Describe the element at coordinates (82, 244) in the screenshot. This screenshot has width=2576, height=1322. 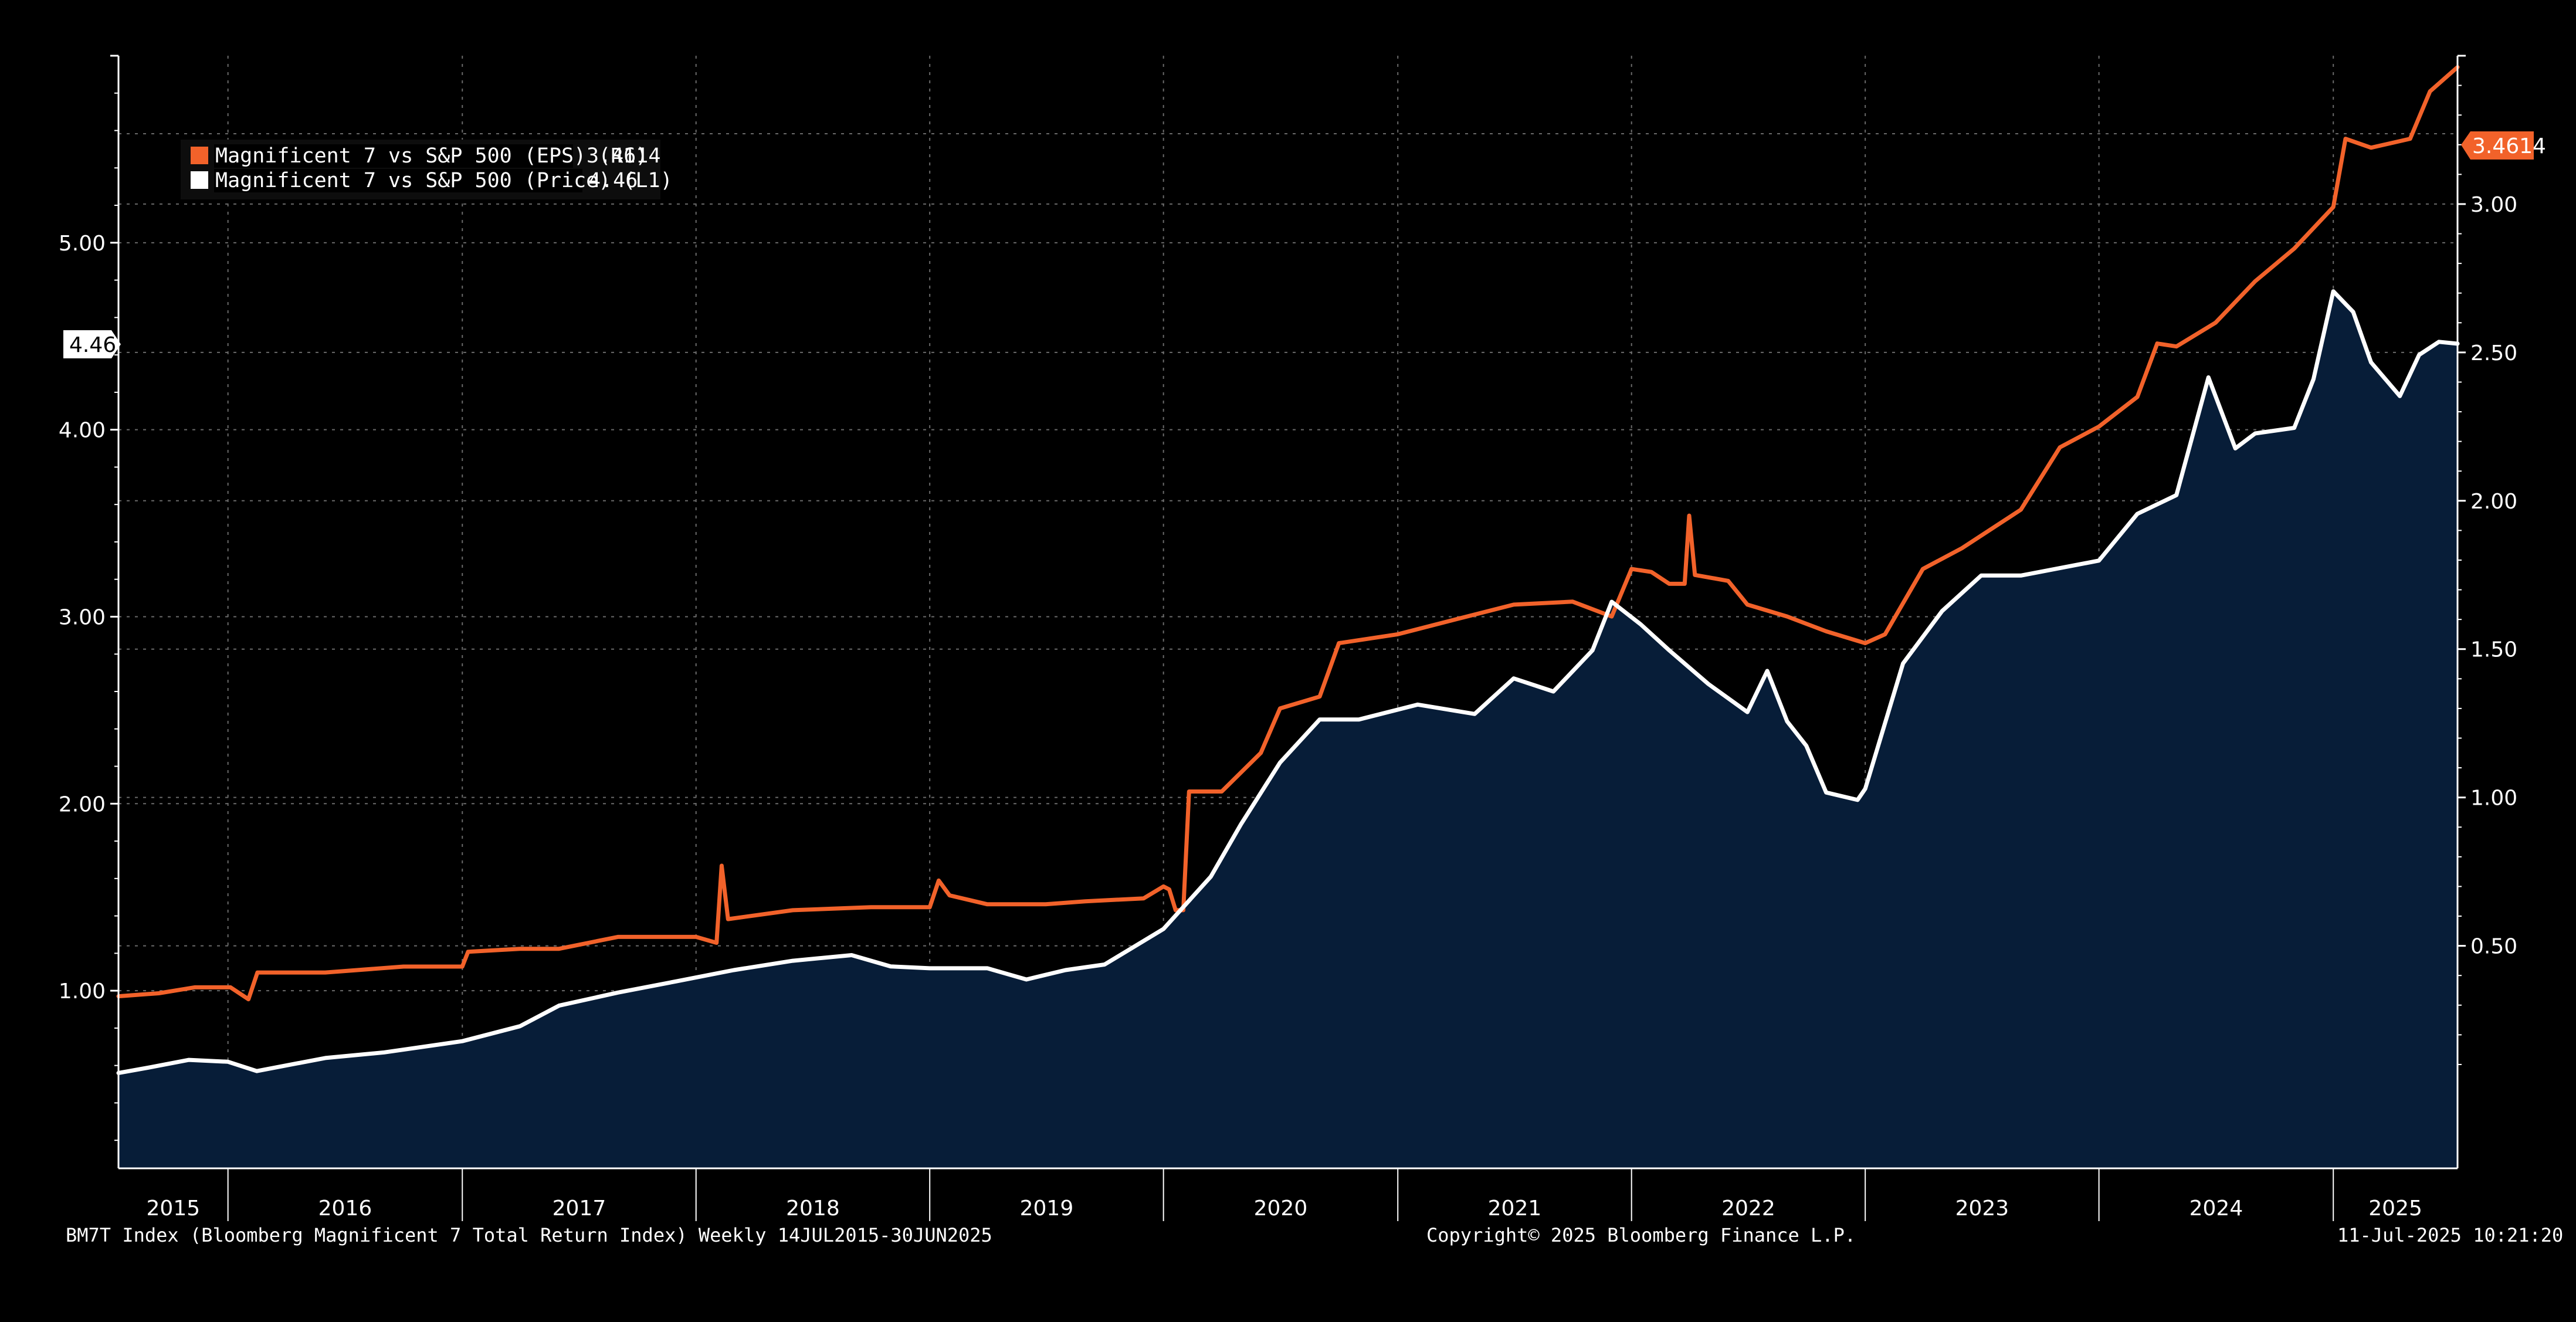
I see `left-axis-tick-label: 5.00` at that location.